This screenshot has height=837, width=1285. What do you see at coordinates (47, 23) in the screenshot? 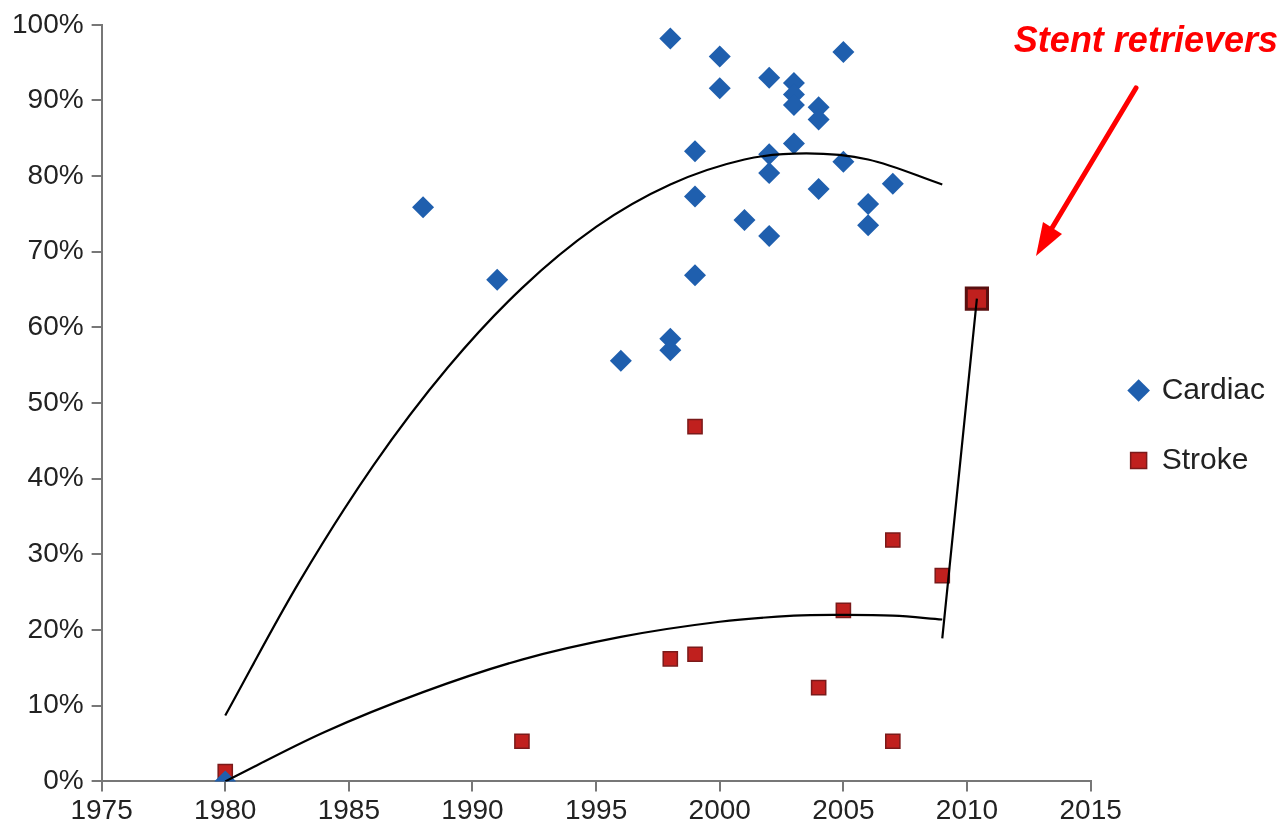
I see `y-tick-label: 100%` at bounding box center [47, 23].